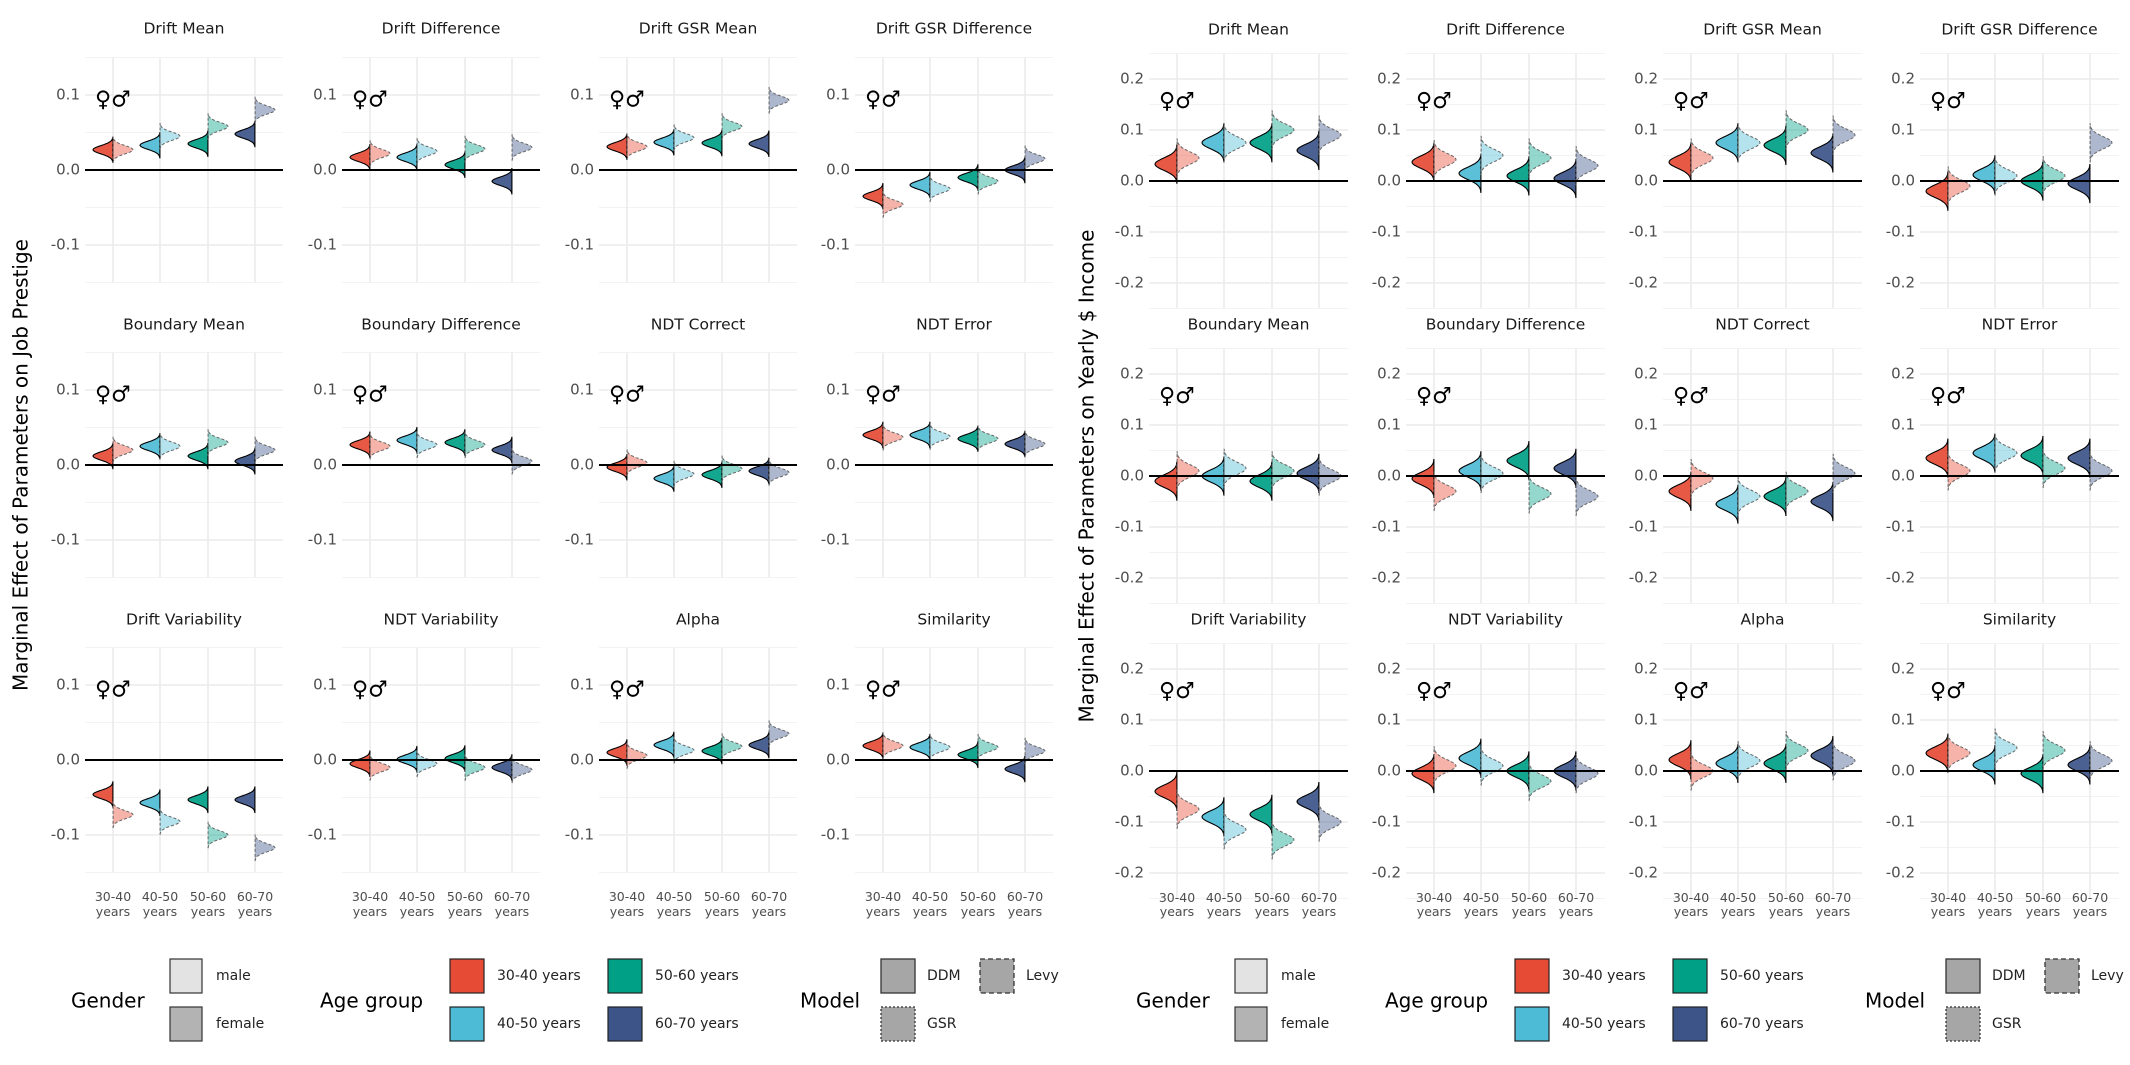  I want to click on legend-label: DDM, so click(944, 976).